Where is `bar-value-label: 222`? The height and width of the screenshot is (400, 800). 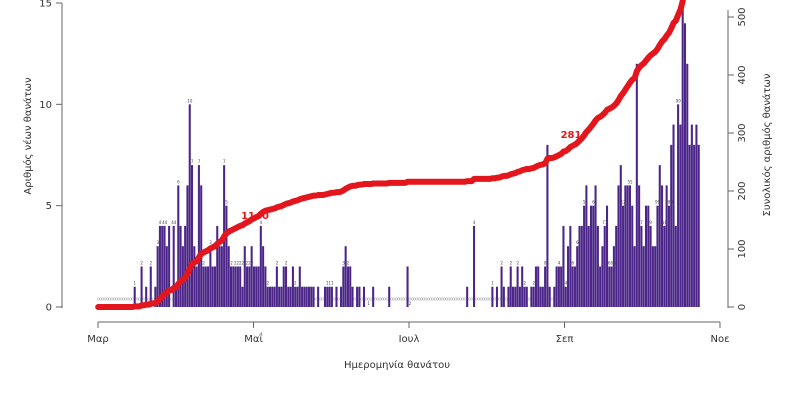 bar-value-label: 222 is located at coordinates (250, 262).